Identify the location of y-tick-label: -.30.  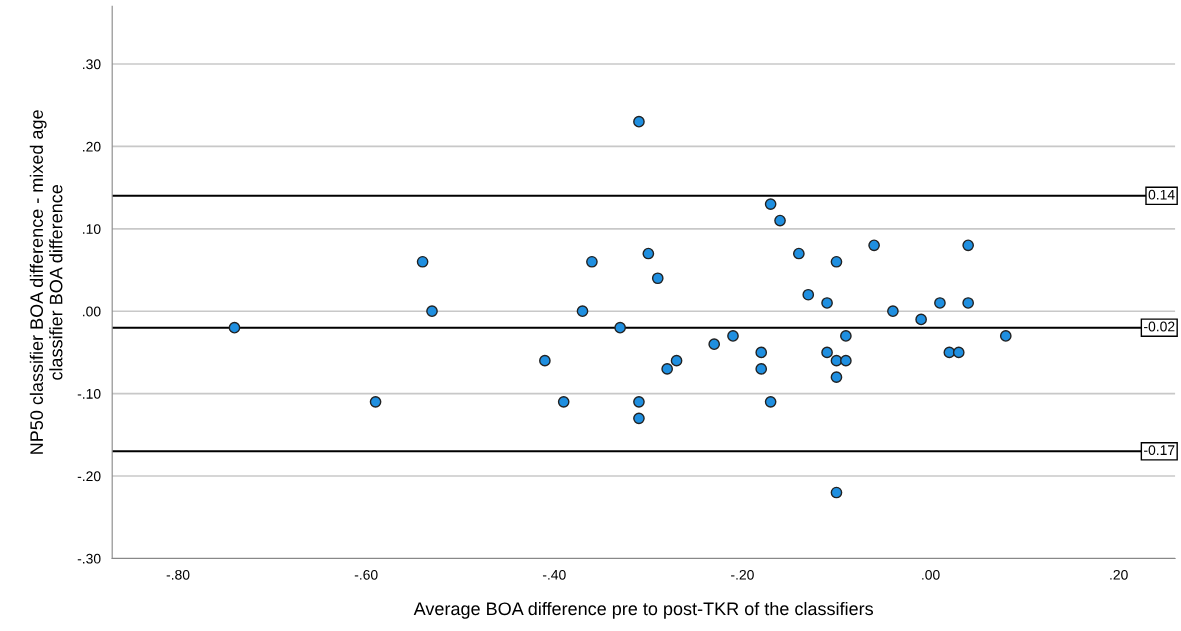
(89, 558).